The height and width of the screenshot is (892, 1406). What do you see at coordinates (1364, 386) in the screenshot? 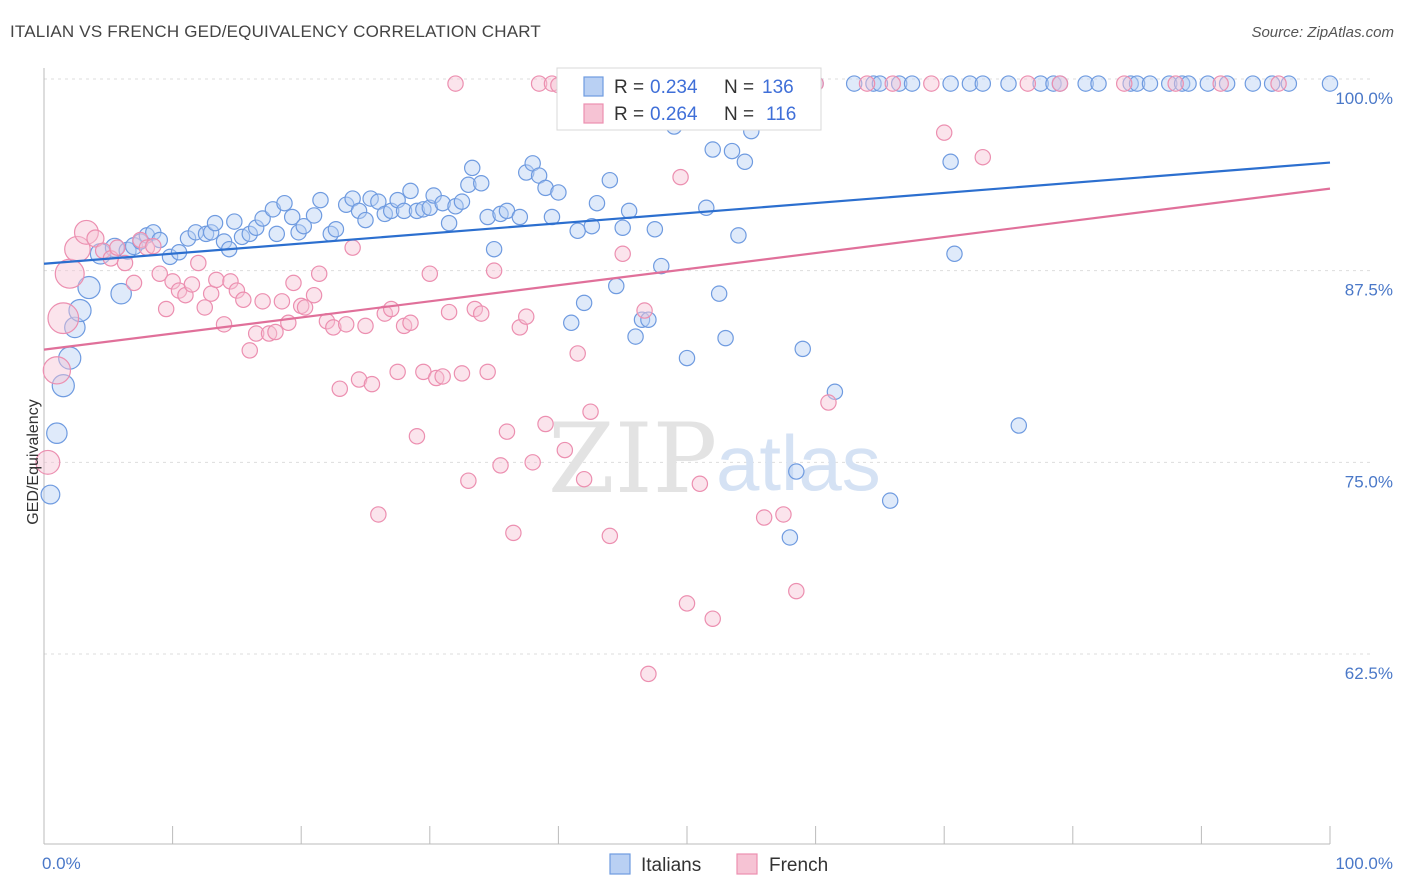
I see `y-tick-labels: 100.0% 87.5% 75.0% 62.5%` at bounding box center [1364, 386].